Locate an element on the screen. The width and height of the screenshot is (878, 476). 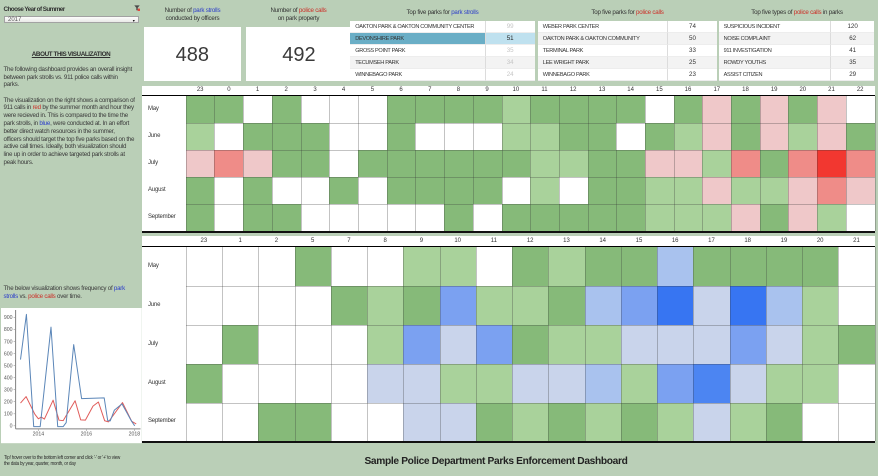
svg-text: 500 is located at coordinates (8, 367).